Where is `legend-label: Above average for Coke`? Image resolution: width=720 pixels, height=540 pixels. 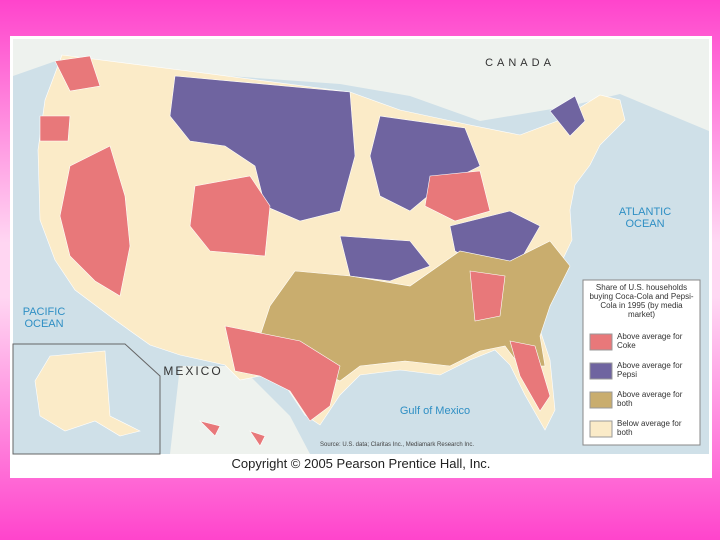
legend-label: Above average for Coke is located at coordinates (650, 341).